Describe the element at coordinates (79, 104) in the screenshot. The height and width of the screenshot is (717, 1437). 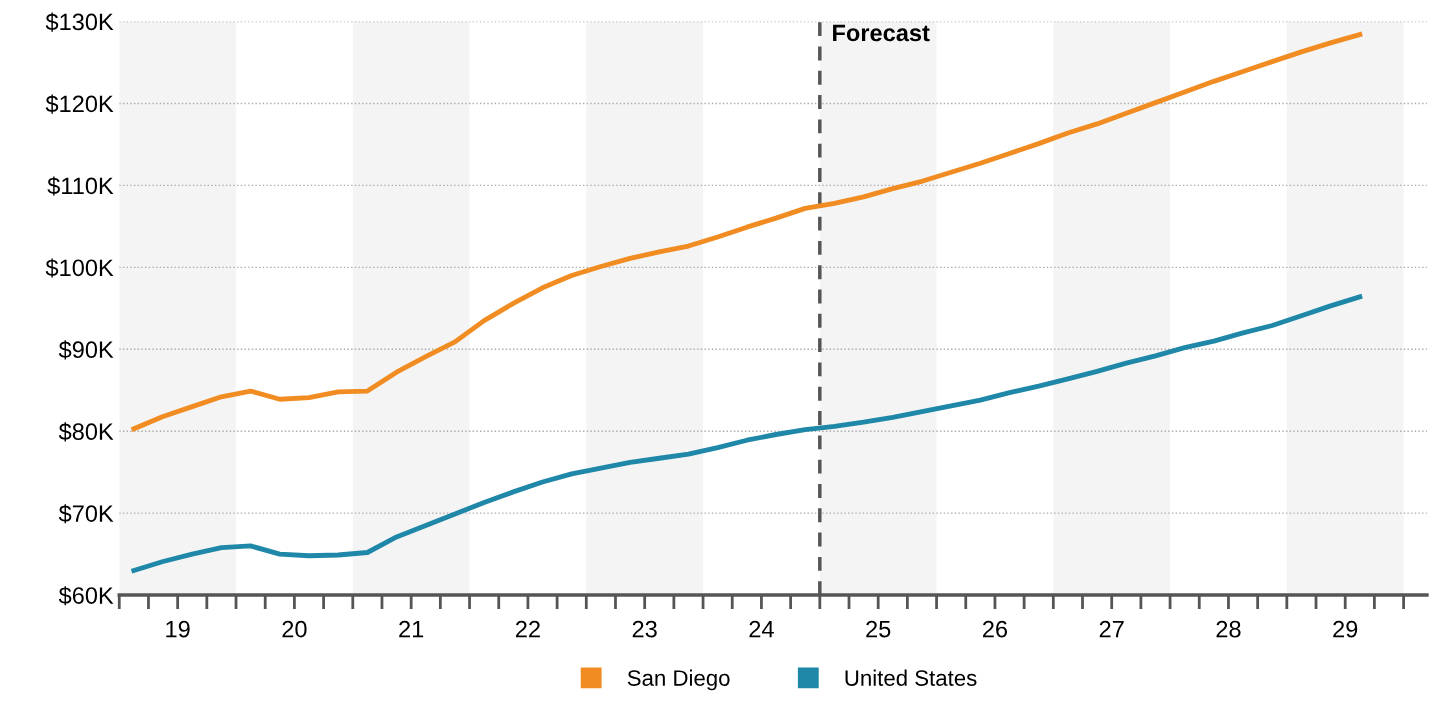
I see `y-tick-label: $120K` at that location.